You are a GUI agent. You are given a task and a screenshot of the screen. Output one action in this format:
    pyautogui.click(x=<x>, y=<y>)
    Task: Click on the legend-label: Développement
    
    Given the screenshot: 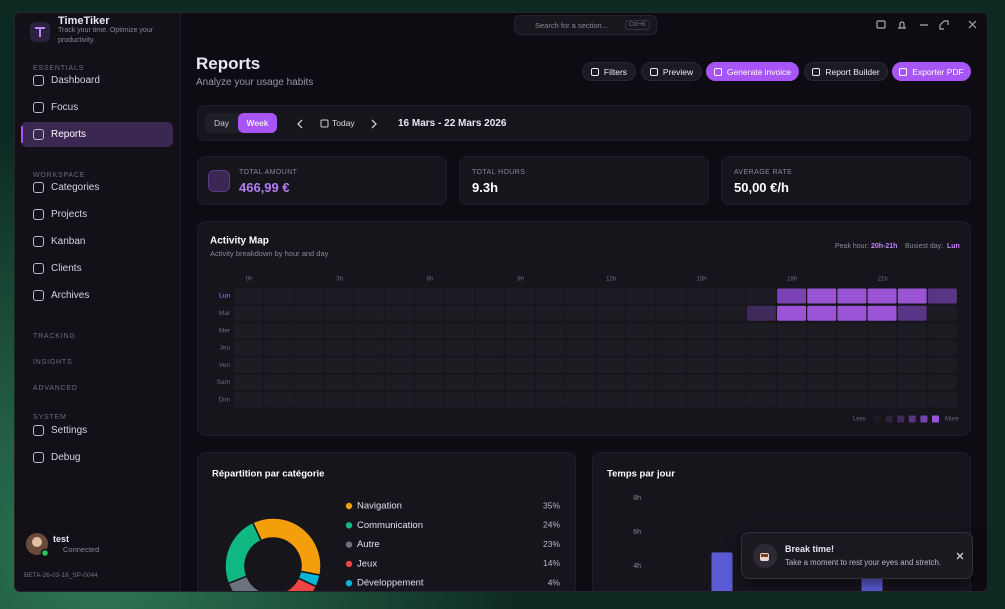 What is the action you would take?
    pyautogui.click(x=390, y=583)
    